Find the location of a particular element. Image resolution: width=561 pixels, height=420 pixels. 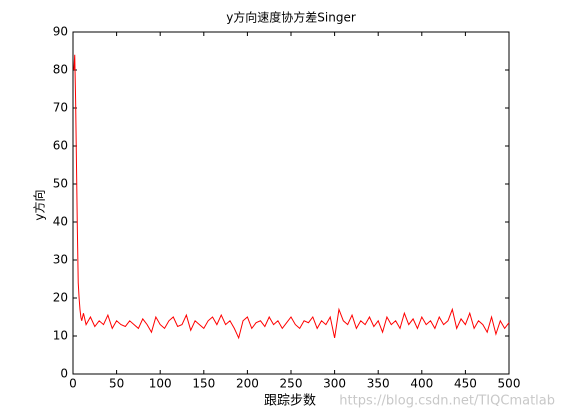

y-tick-label: 0 is located at coordinates (64, 374).